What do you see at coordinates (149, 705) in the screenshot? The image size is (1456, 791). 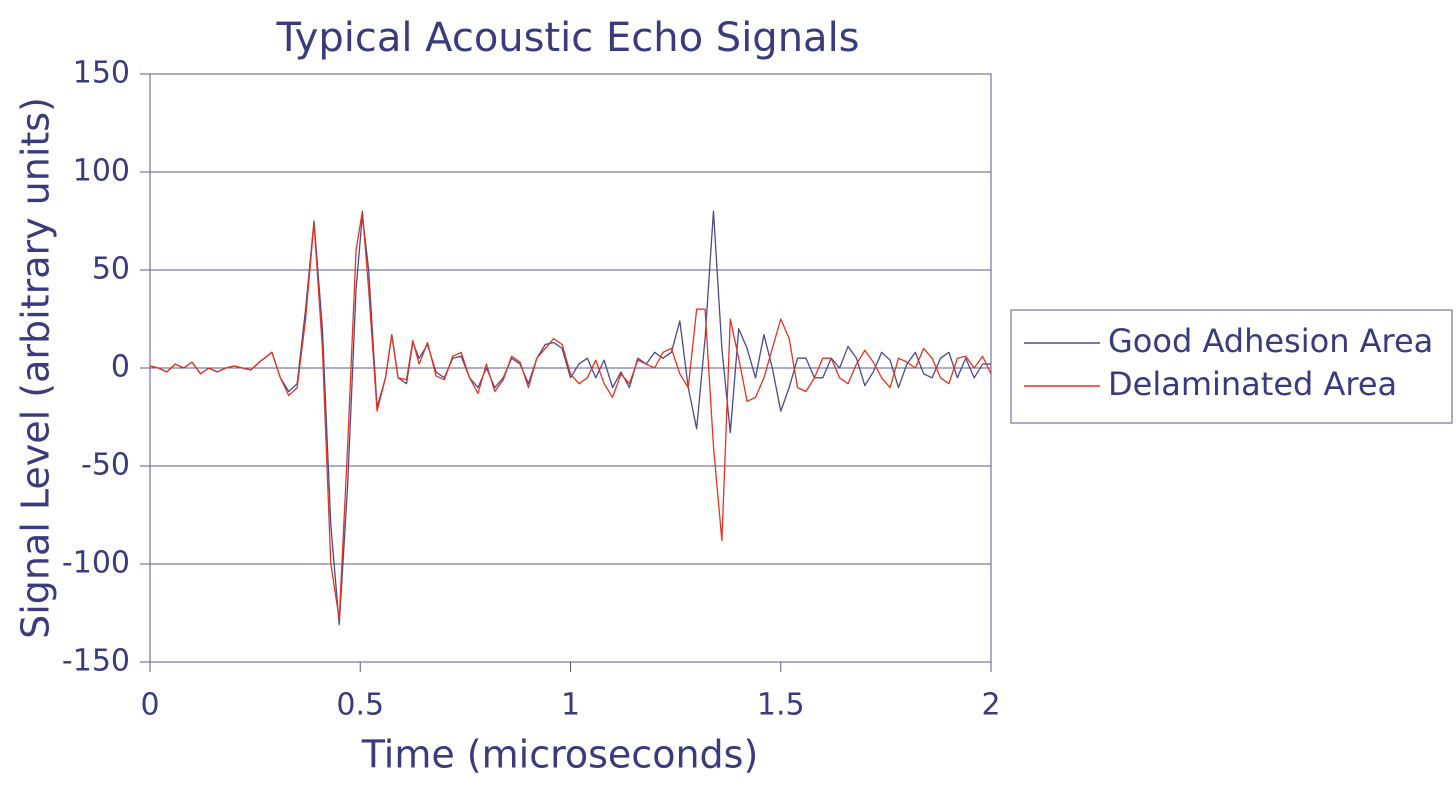 I see `x-tick-label: 0` at bounding box center [149, 705].